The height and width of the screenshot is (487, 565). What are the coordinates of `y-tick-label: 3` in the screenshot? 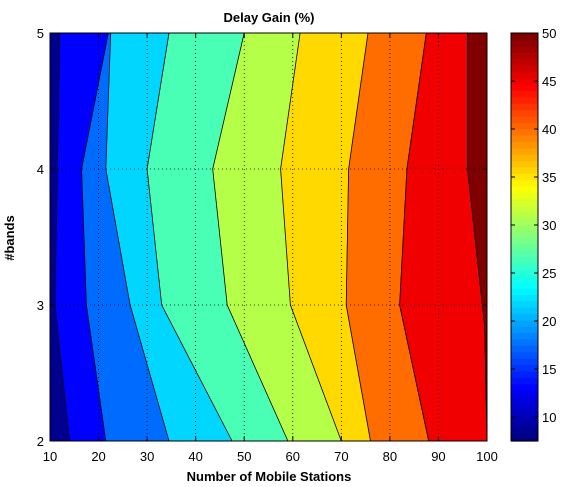 It's located at (40, 305).